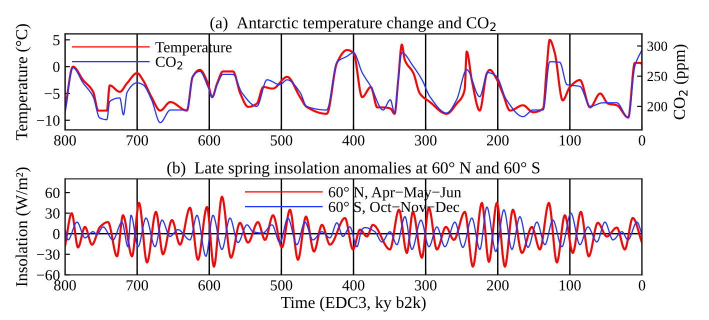 The height and width of the screenshot is (320, 709). I want to click on y2-tick-label: 250, so click(657, 77).